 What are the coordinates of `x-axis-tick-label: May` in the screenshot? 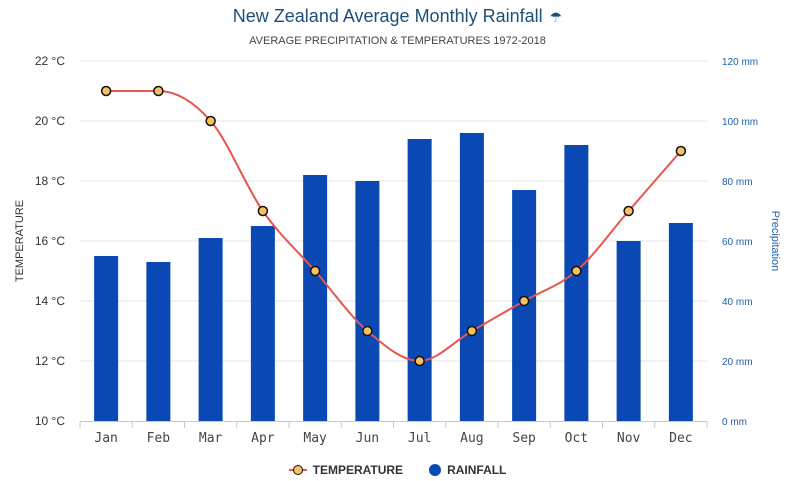 It's located at (315, 438).